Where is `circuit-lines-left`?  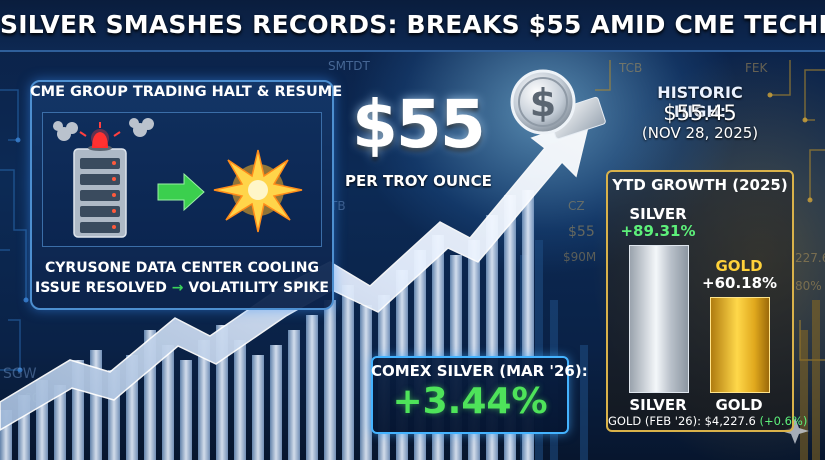 circuit-lines-left is located at coordinates (13, 230).